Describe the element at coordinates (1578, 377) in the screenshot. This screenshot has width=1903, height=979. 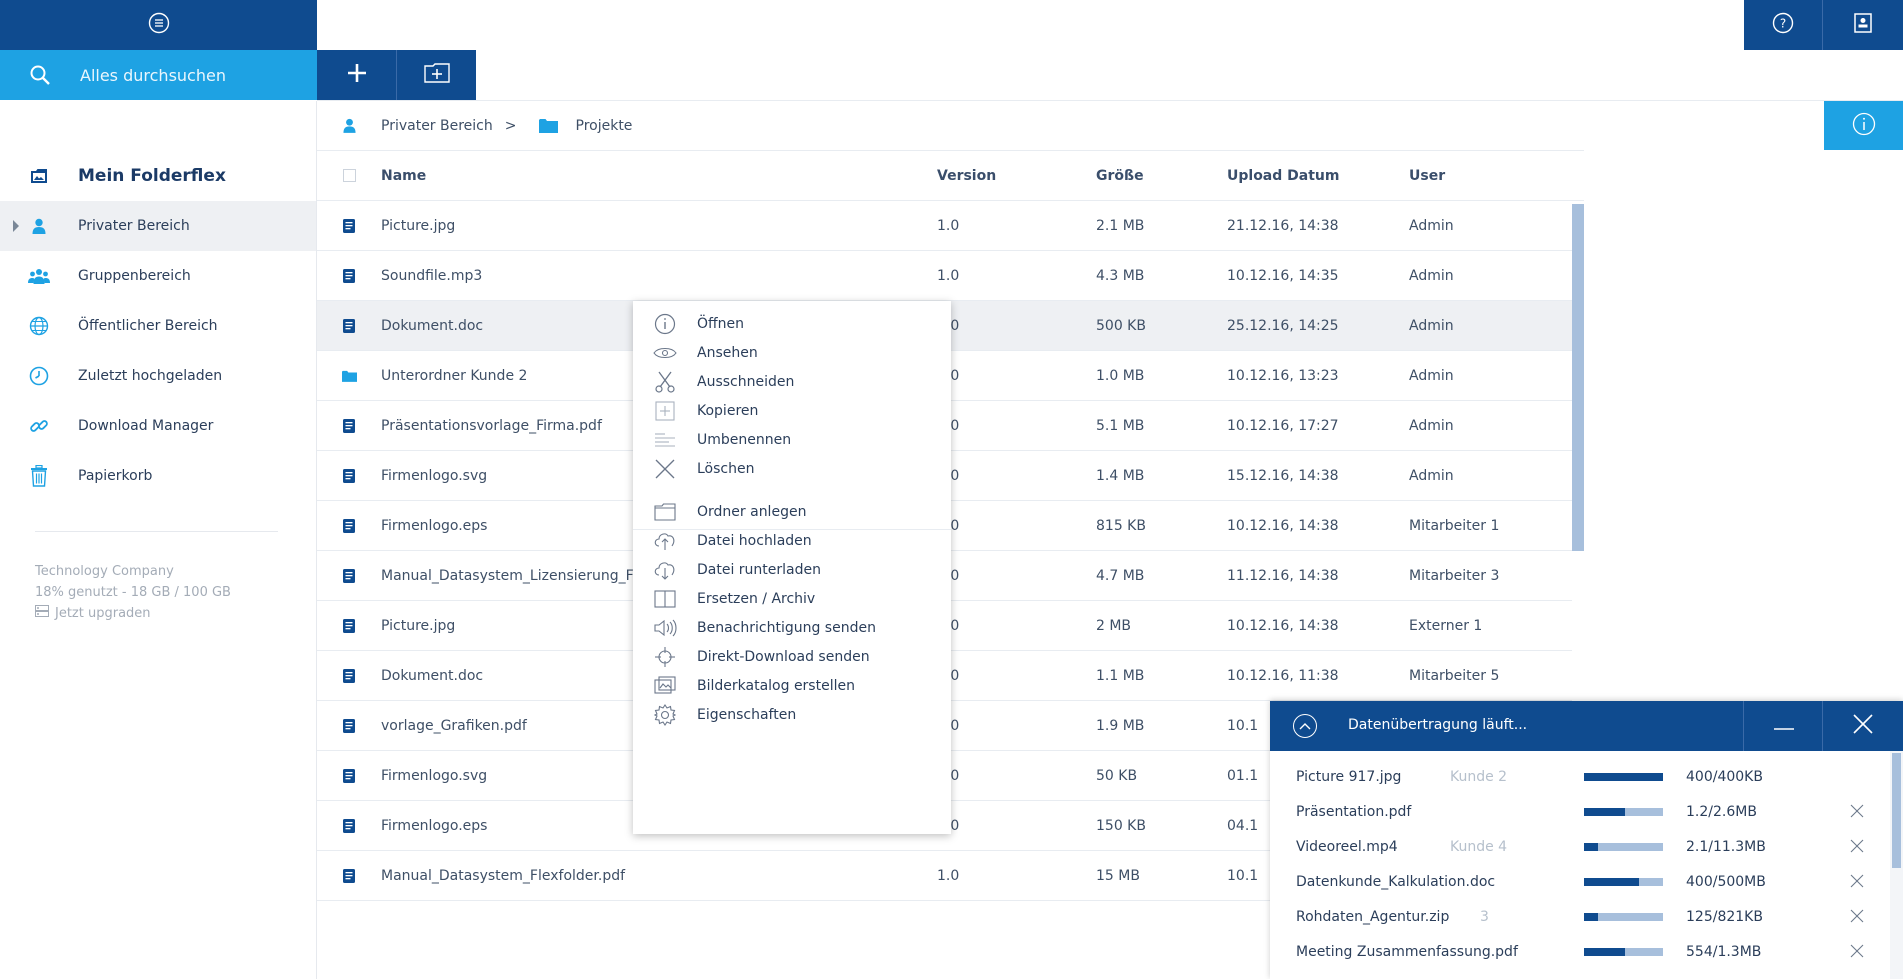
I see `table-scrollbar` at that location.